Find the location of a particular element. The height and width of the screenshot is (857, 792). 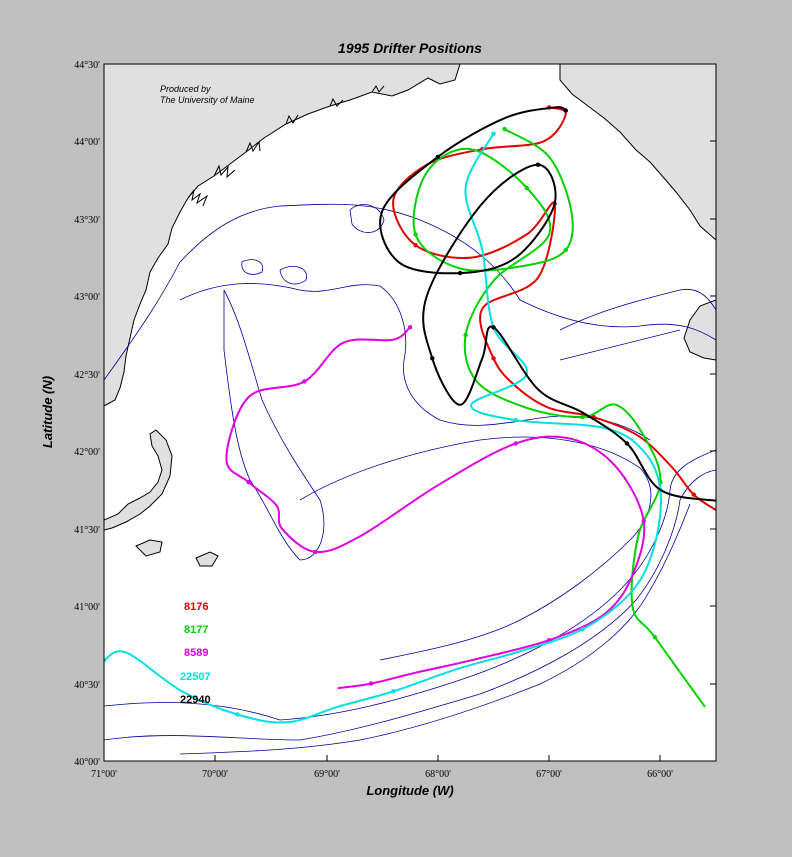

y-tick-label-3: 43°00' is located at coordinates (87, 297).